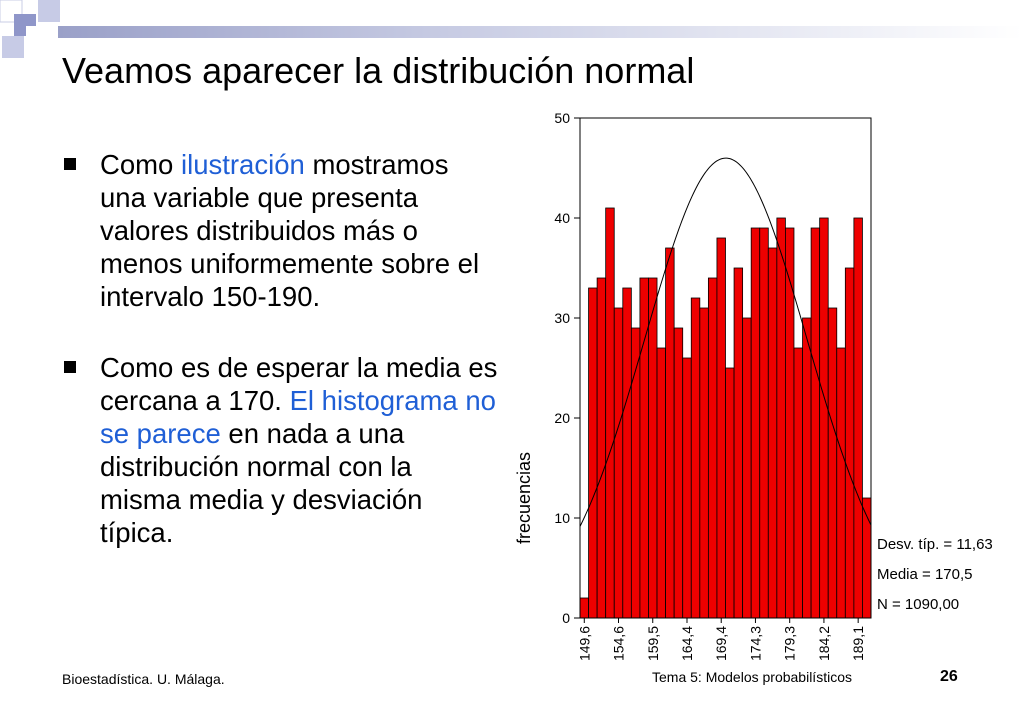  I want to click on bullet-text-1-part-1: Como, so click(140, 164).